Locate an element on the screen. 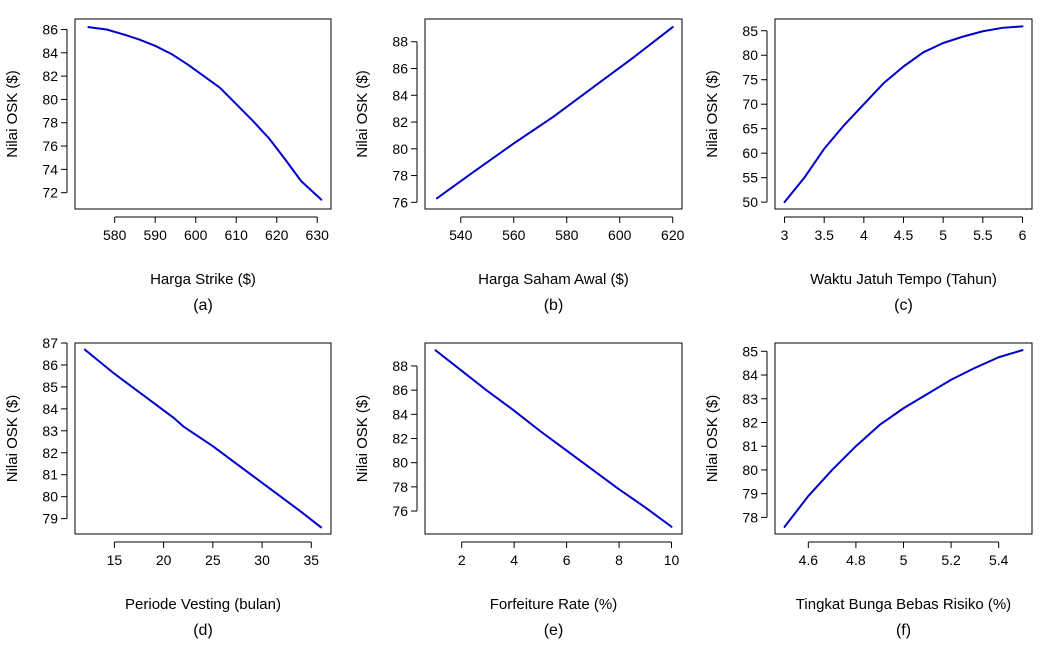 This screenshot has height=648, width=1050. x-tick-label: 4.5 is located at coordinates (904, 235).